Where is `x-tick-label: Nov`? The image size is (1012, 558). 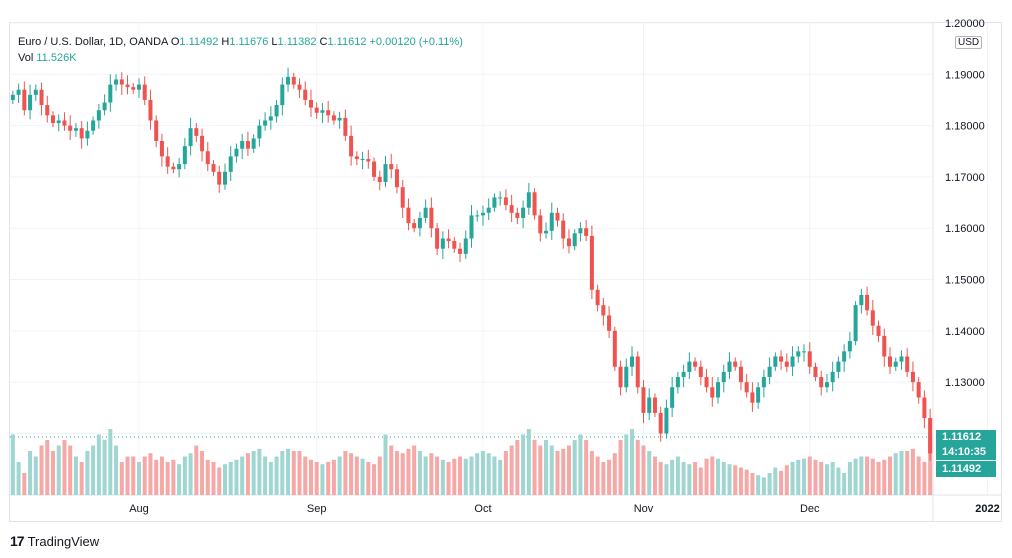
x-tick-label: Nov is located at coordinates (644, 509).